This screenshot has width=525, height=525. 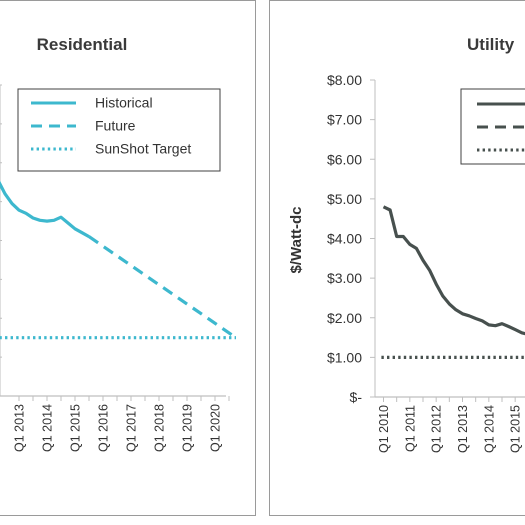 I want to click on residential-series, so click(x=118, y=260).